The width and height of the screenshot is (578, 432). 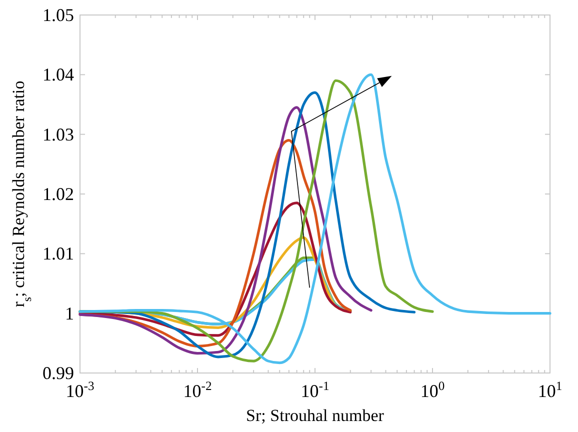 What do you see at coordinates (315, 415) in the screenshot?
I see `x-axis-title: Sr; Strouhal number` at bounding box center [315, 415].